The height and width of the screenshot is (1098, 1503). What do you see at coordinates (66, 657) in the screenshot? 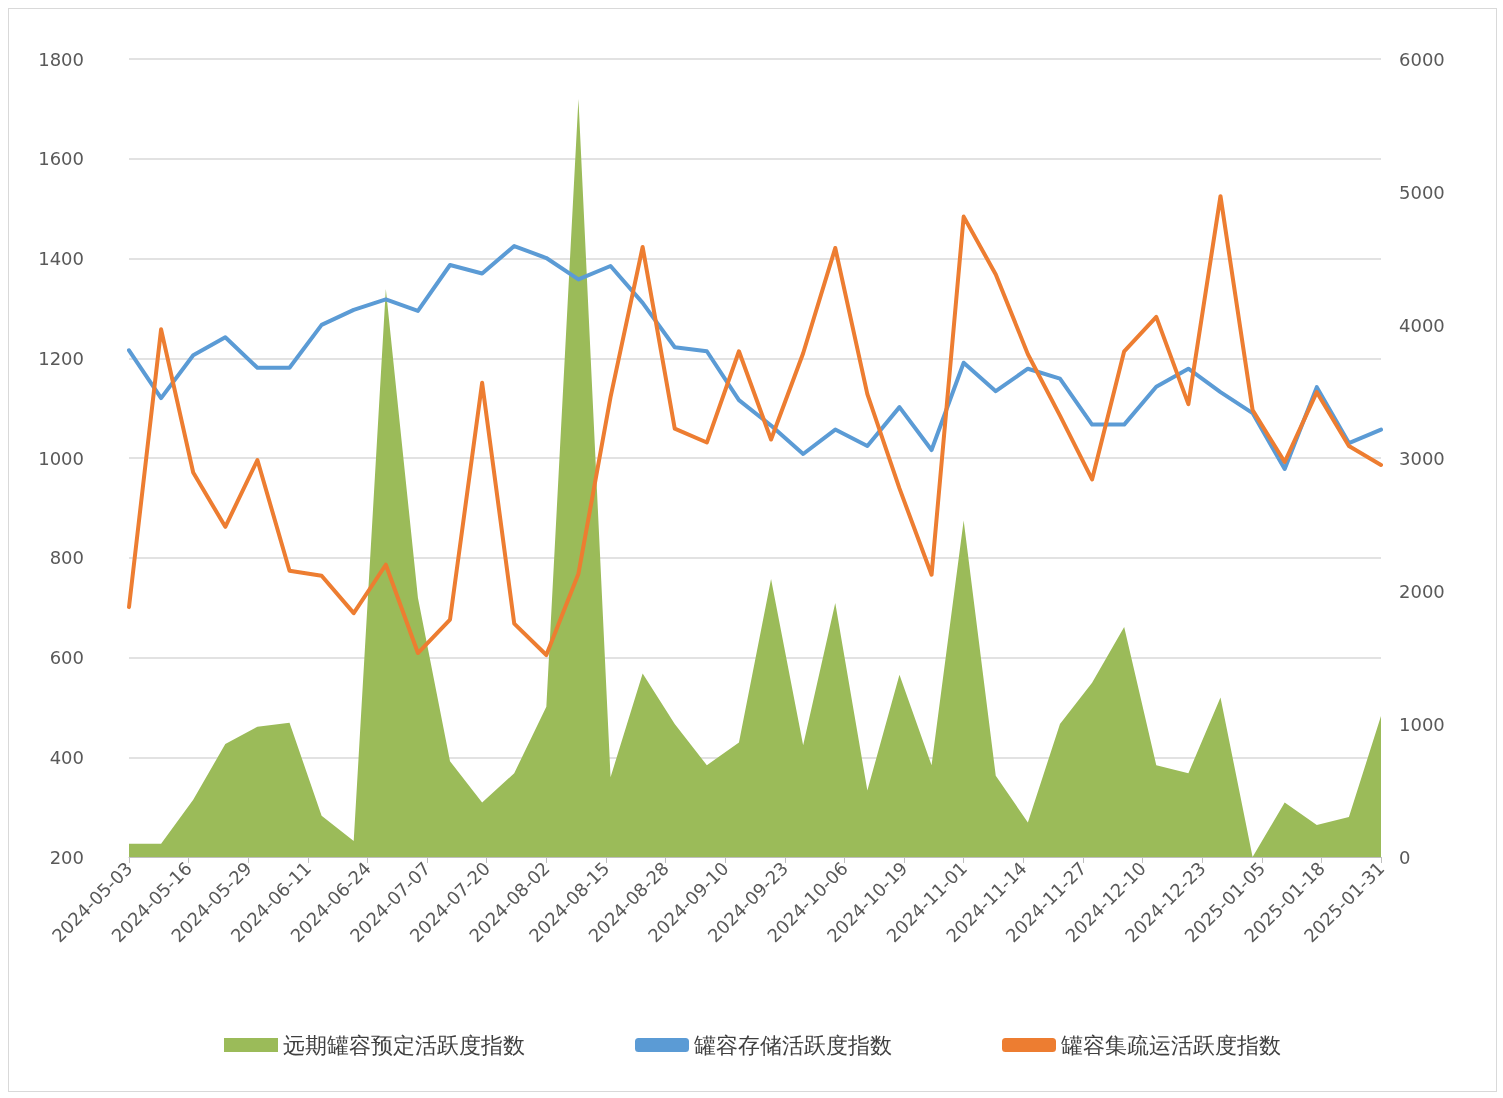
I see `y-tick-label: 600` at bounding box center [66, 657].